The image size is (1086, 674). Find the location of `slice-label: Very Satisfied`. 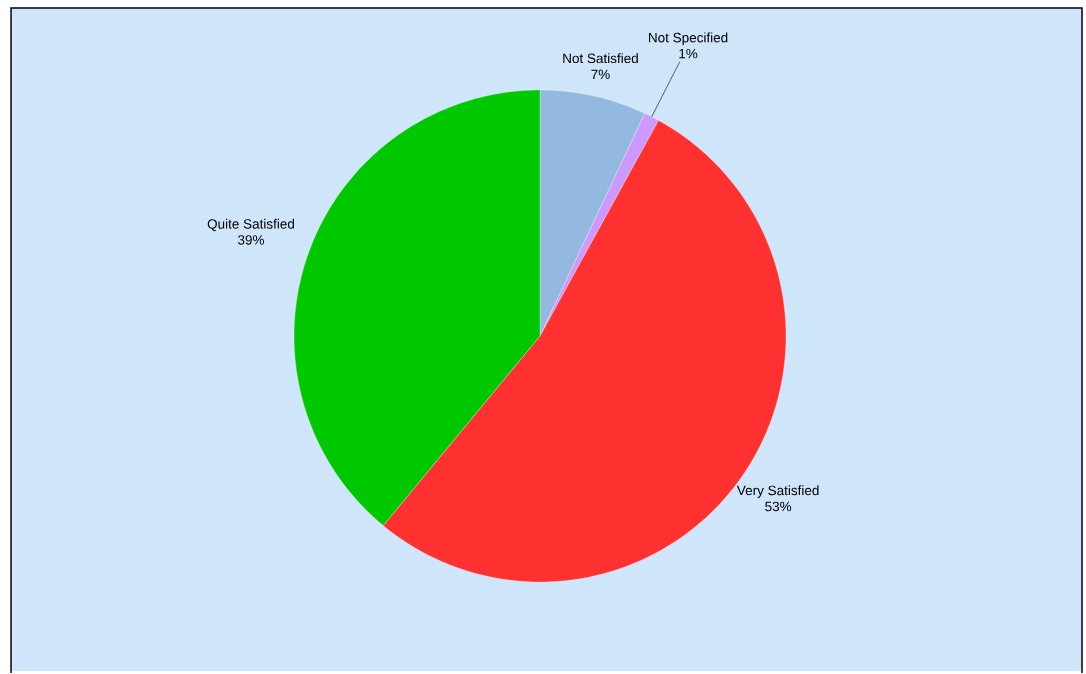

slice-label: Very Satisfied is located at coordinates (777, 492).